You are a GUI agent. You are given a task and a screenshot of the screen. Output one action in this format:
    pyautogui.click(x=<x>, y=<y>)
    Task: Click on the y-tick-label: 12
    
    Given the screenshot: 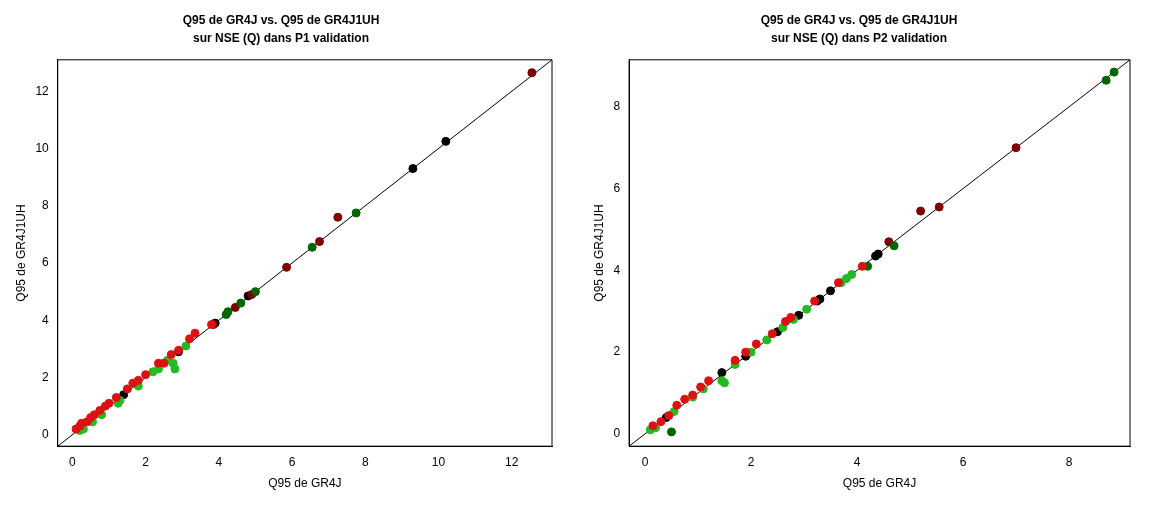 What is the action you would take?
    pyautogui.click(x=42, y=90)
    